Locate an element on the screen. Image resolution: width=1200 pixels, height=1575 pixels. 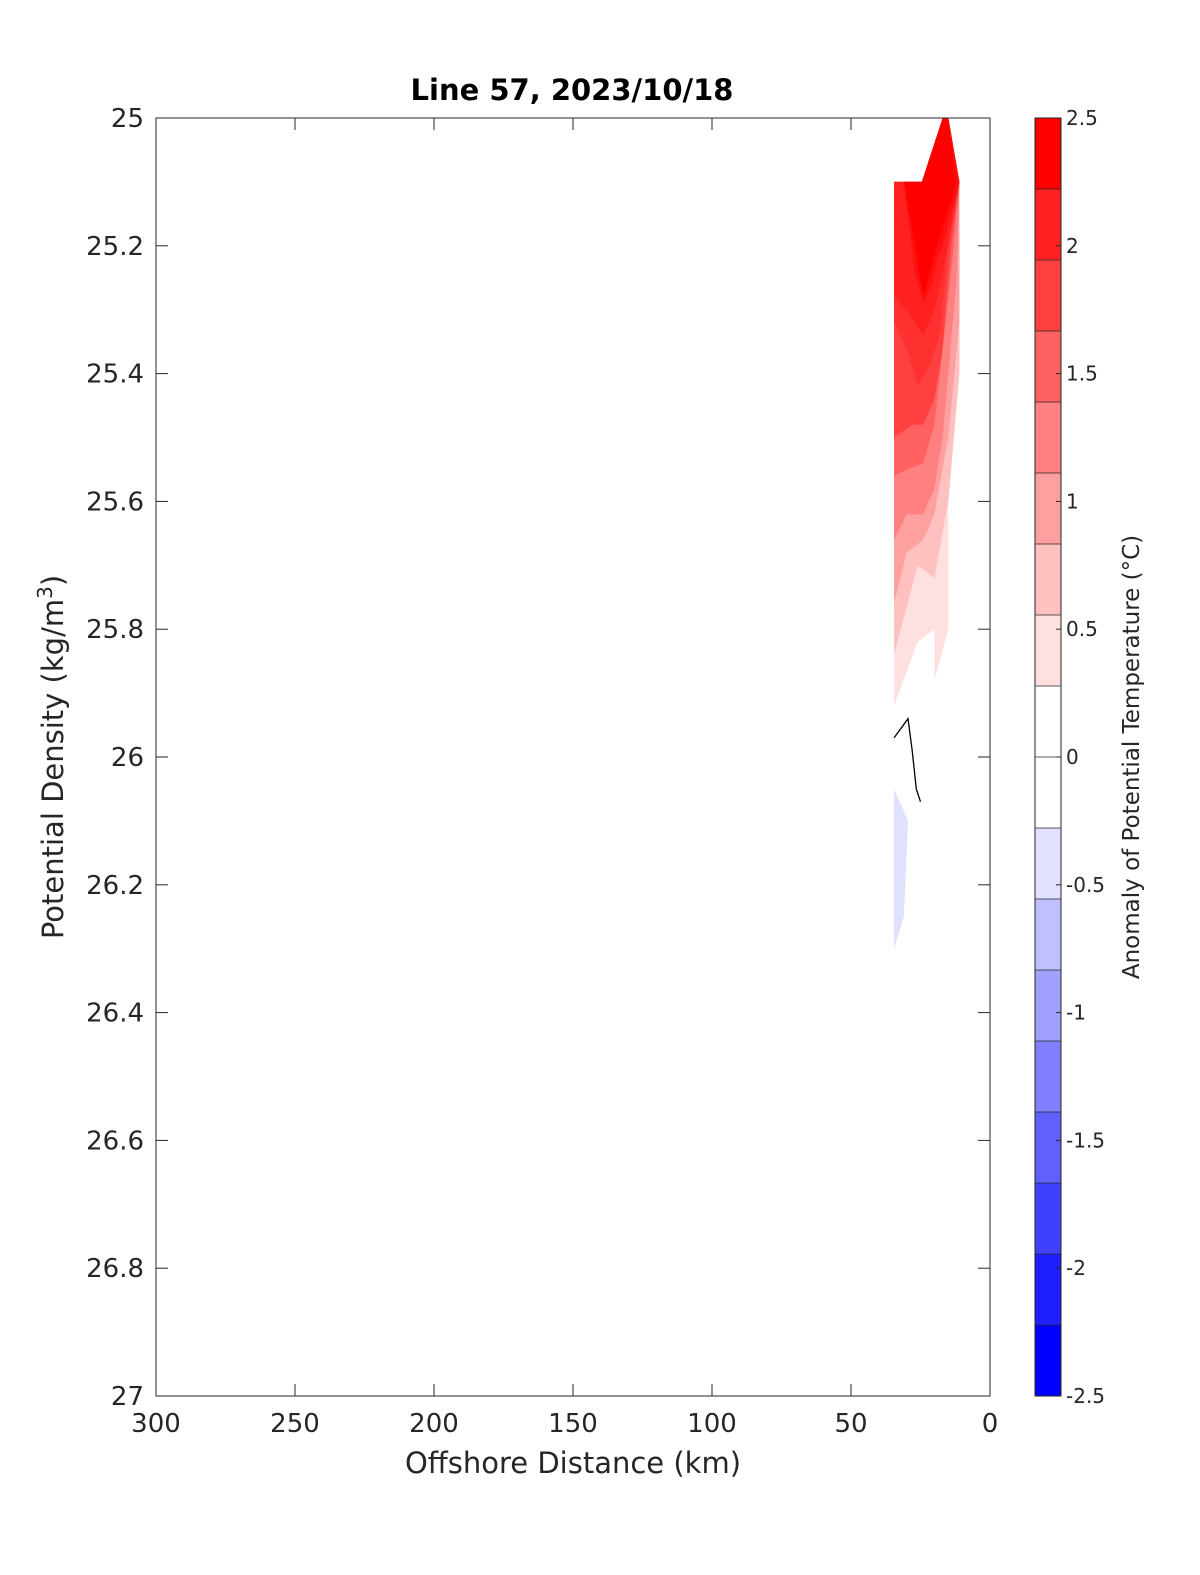
y-tick-label-10: 27 is located at coordinates (127, 1397).